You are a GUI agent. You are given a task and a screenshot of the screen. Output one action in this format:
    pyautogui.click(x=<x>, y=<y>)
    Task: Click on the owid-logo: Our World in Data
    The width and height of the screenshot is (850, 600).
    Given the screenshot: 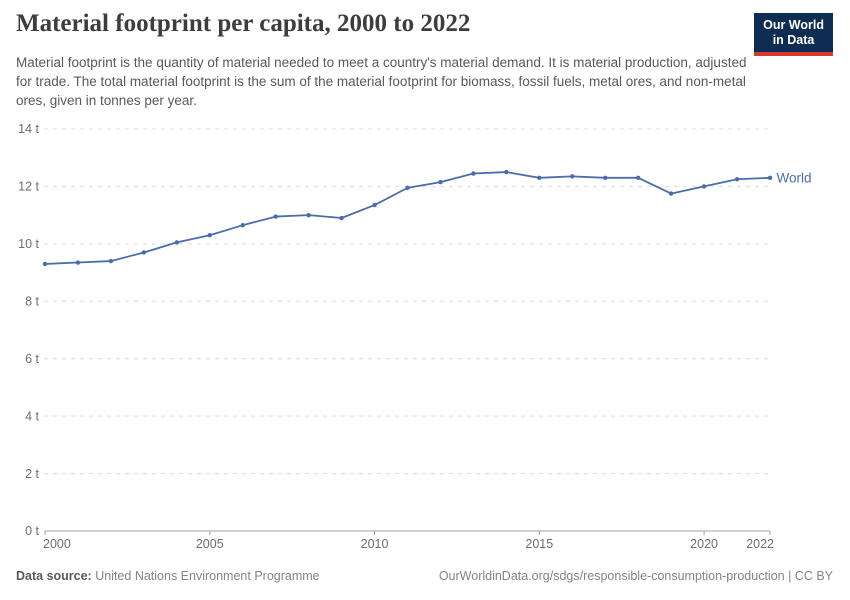 What is the action you would take?
    pyautogui.click(x=793, y=34)
    